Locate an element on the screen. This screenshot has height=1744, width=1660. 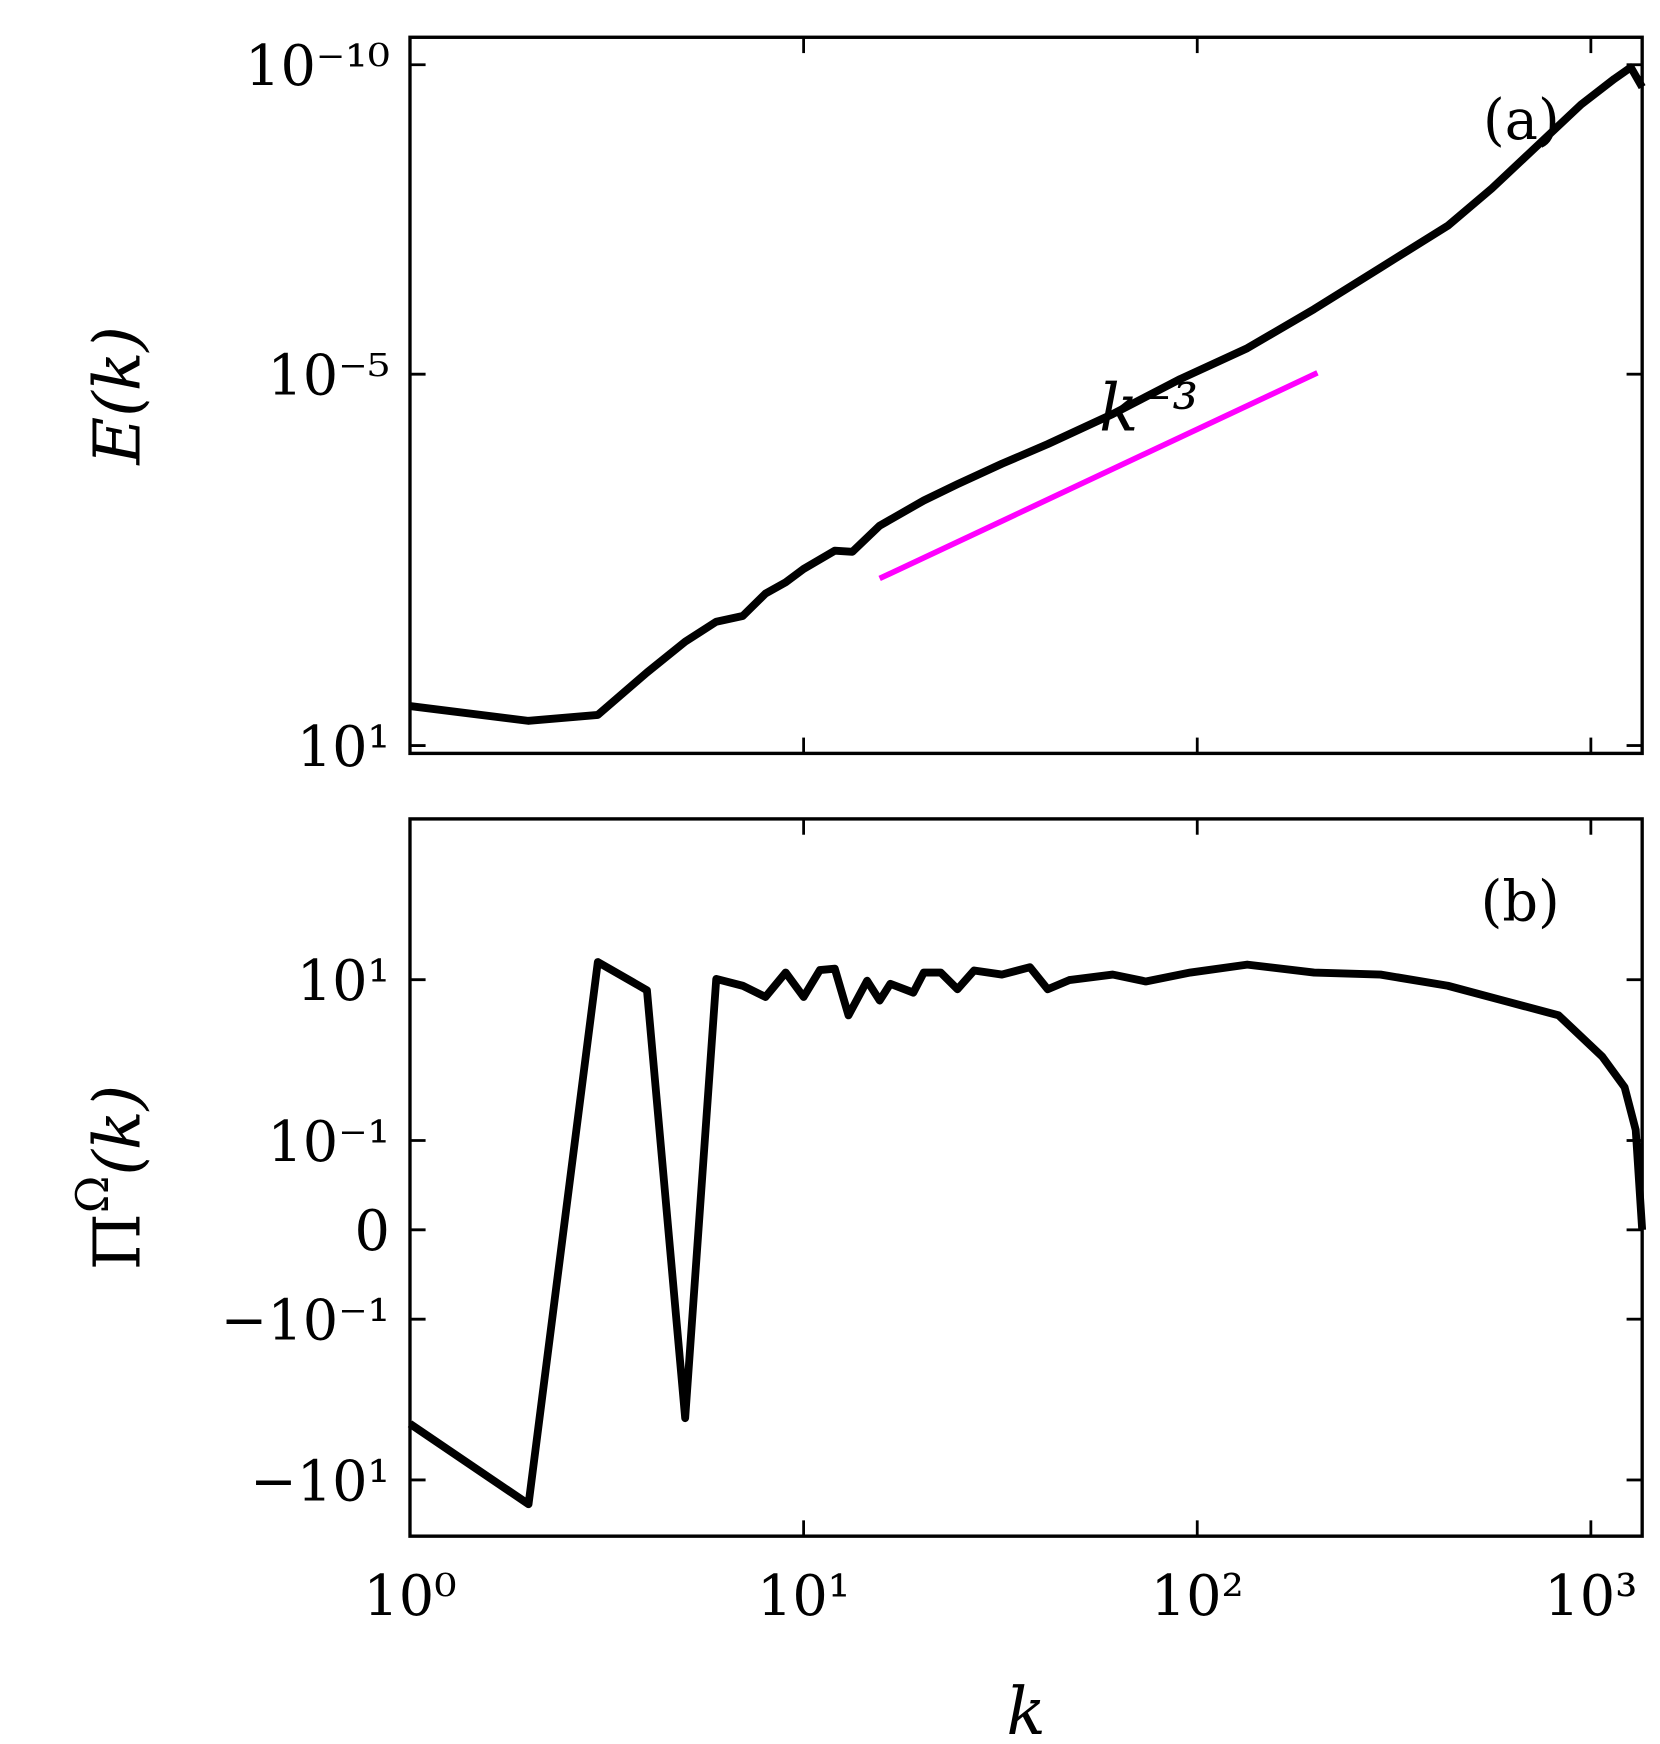
x-tick-label: 10¹ is located at coordinates (803, 1596).